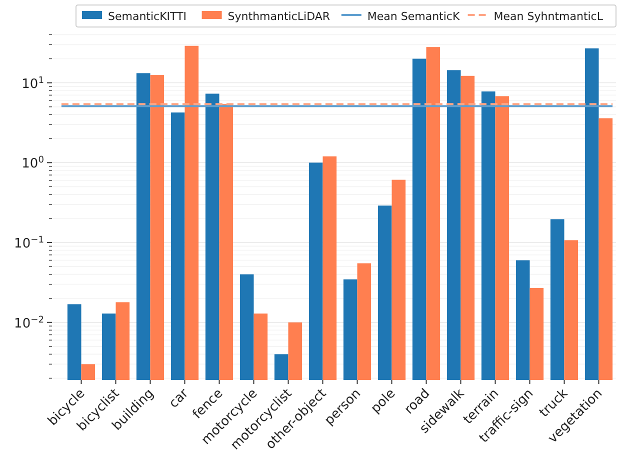 Image resolution: width=631 pixels, height=457 pixels. Describe the element at coordinates (279, 16) in the screenshot. I see `legend-label: SynthmanticLiDAR` at that location.